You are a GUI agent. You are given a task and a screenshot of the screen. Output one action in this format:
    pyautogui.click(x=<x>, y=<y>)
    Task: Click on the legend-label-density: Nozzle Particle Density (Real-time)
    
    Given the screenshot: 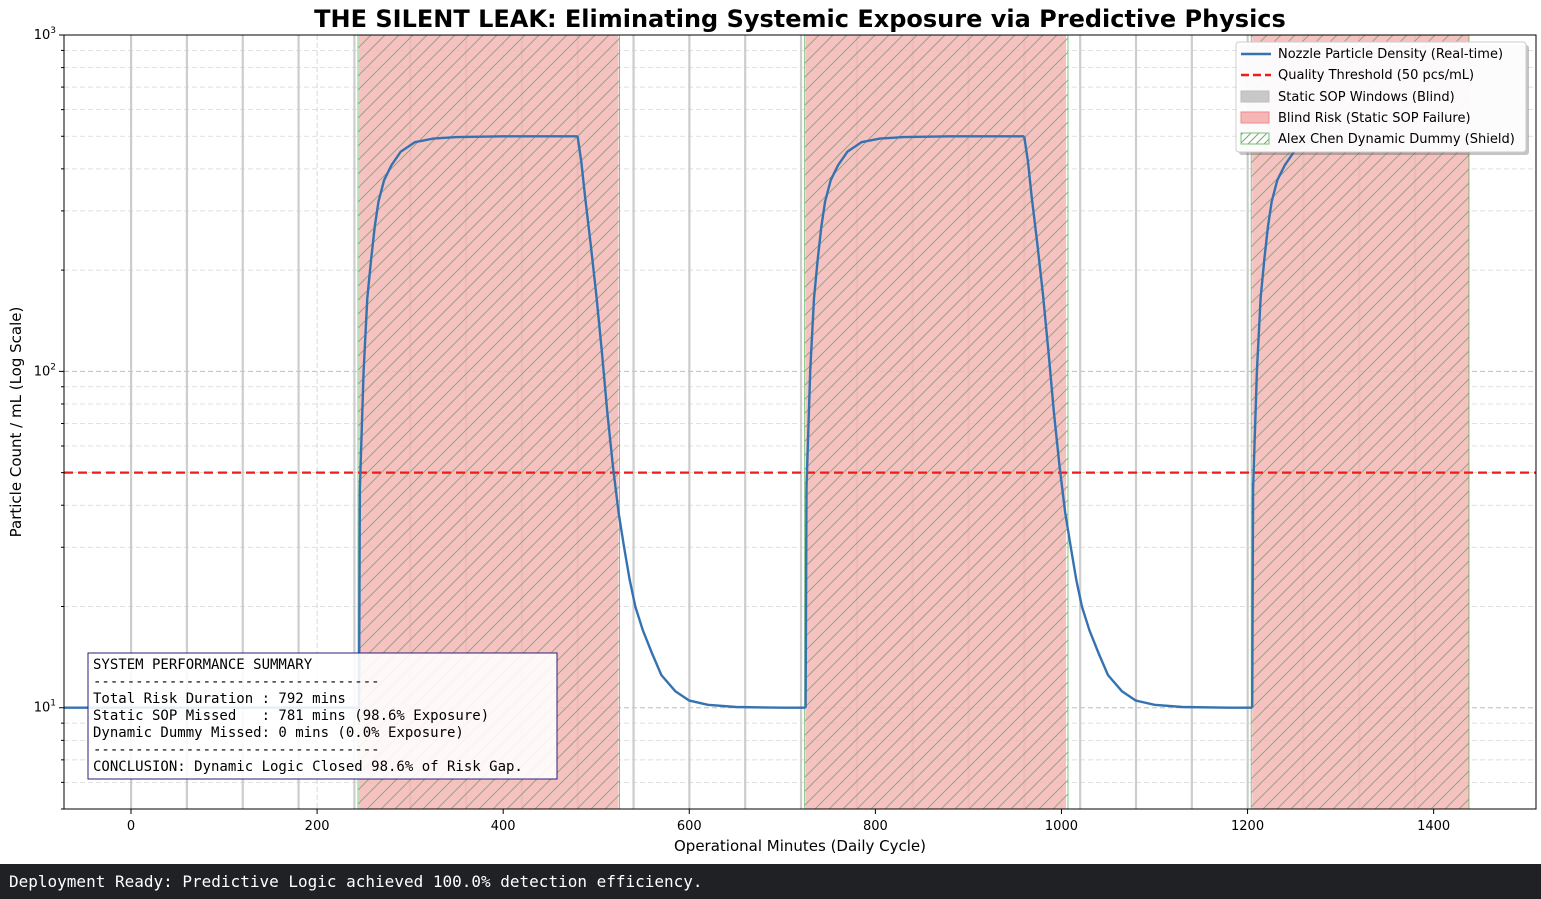 What is the action you would take?
    pyautogui.click(x=1390, y=54)
    